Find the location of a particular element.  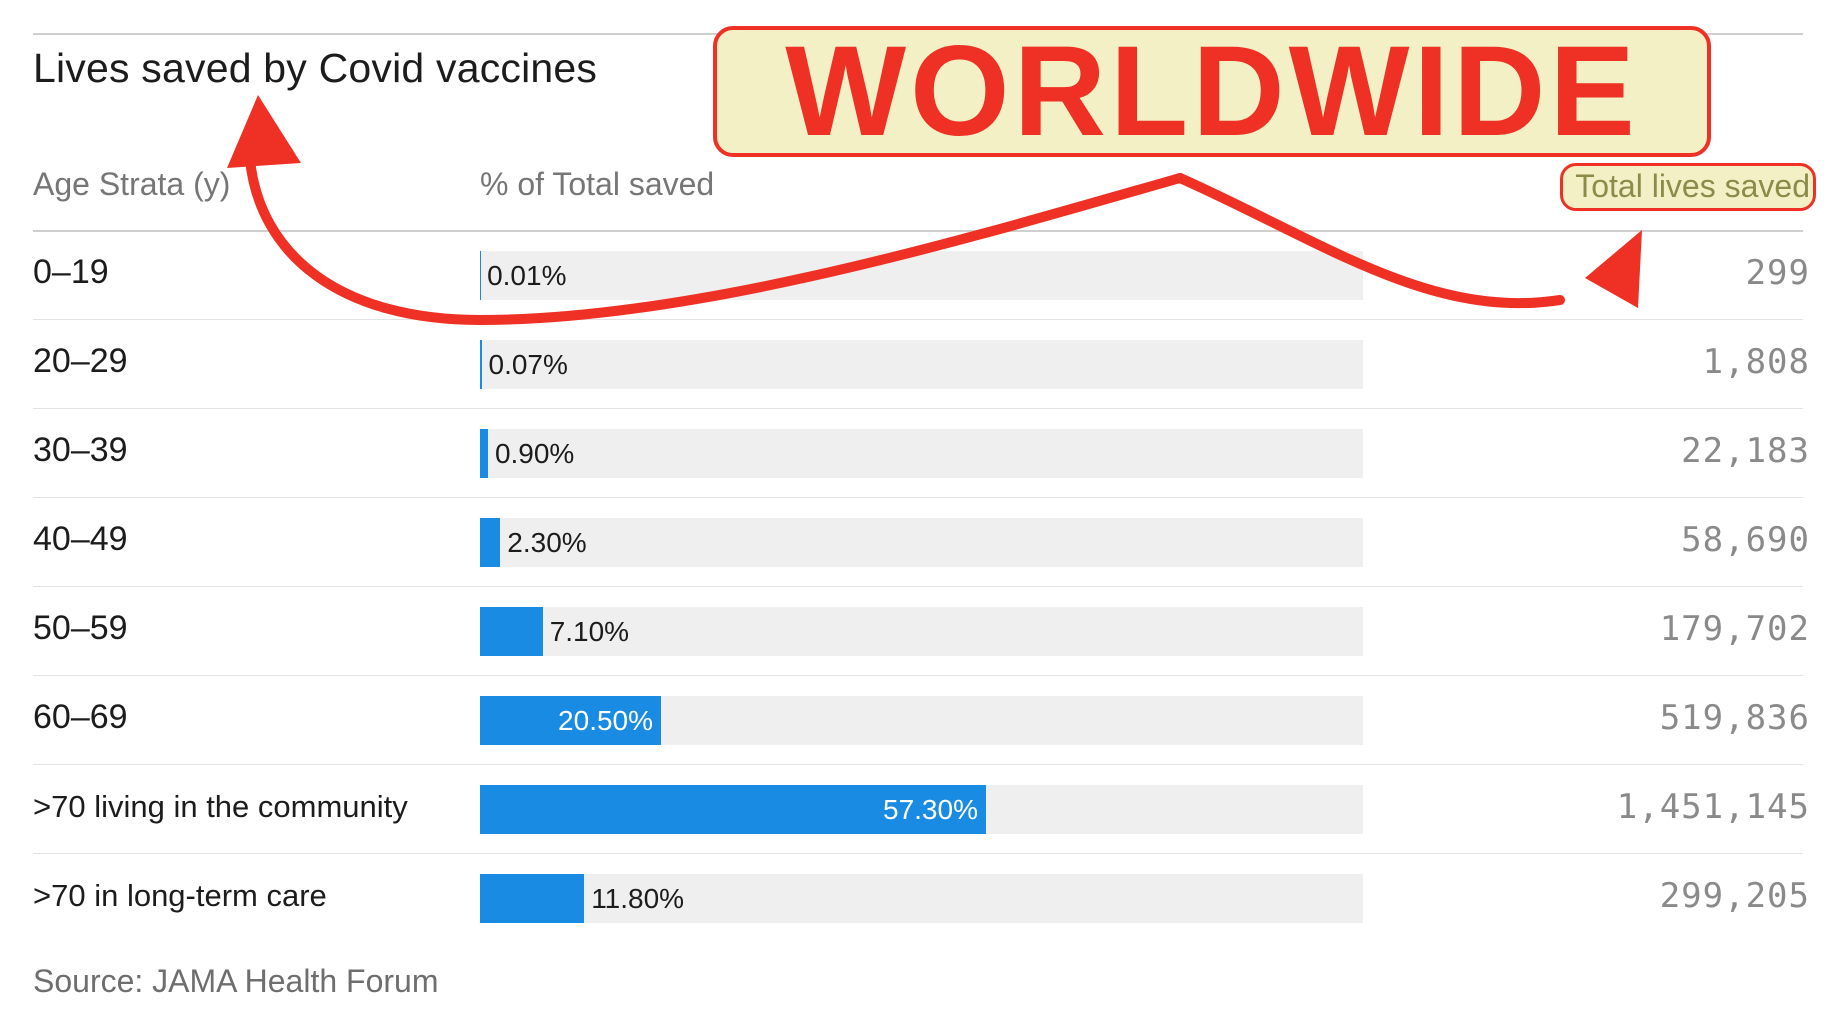

percent-label: 57.30% is located at coordinates (930, 809).